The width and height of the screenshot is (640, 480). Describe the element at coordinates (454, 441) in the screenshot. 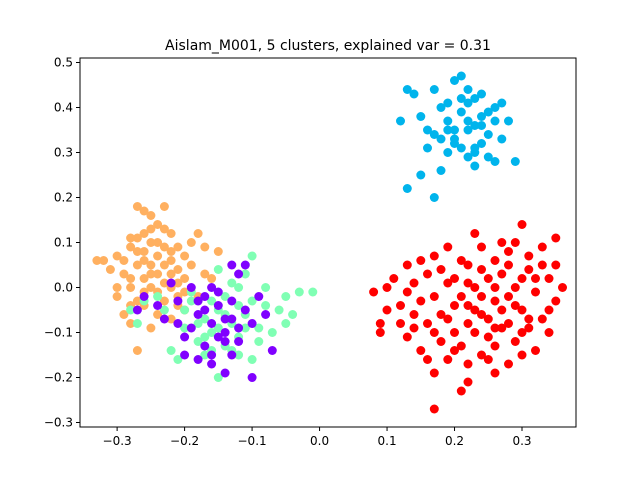

I see `x-tick-label: 0.2` at that location.